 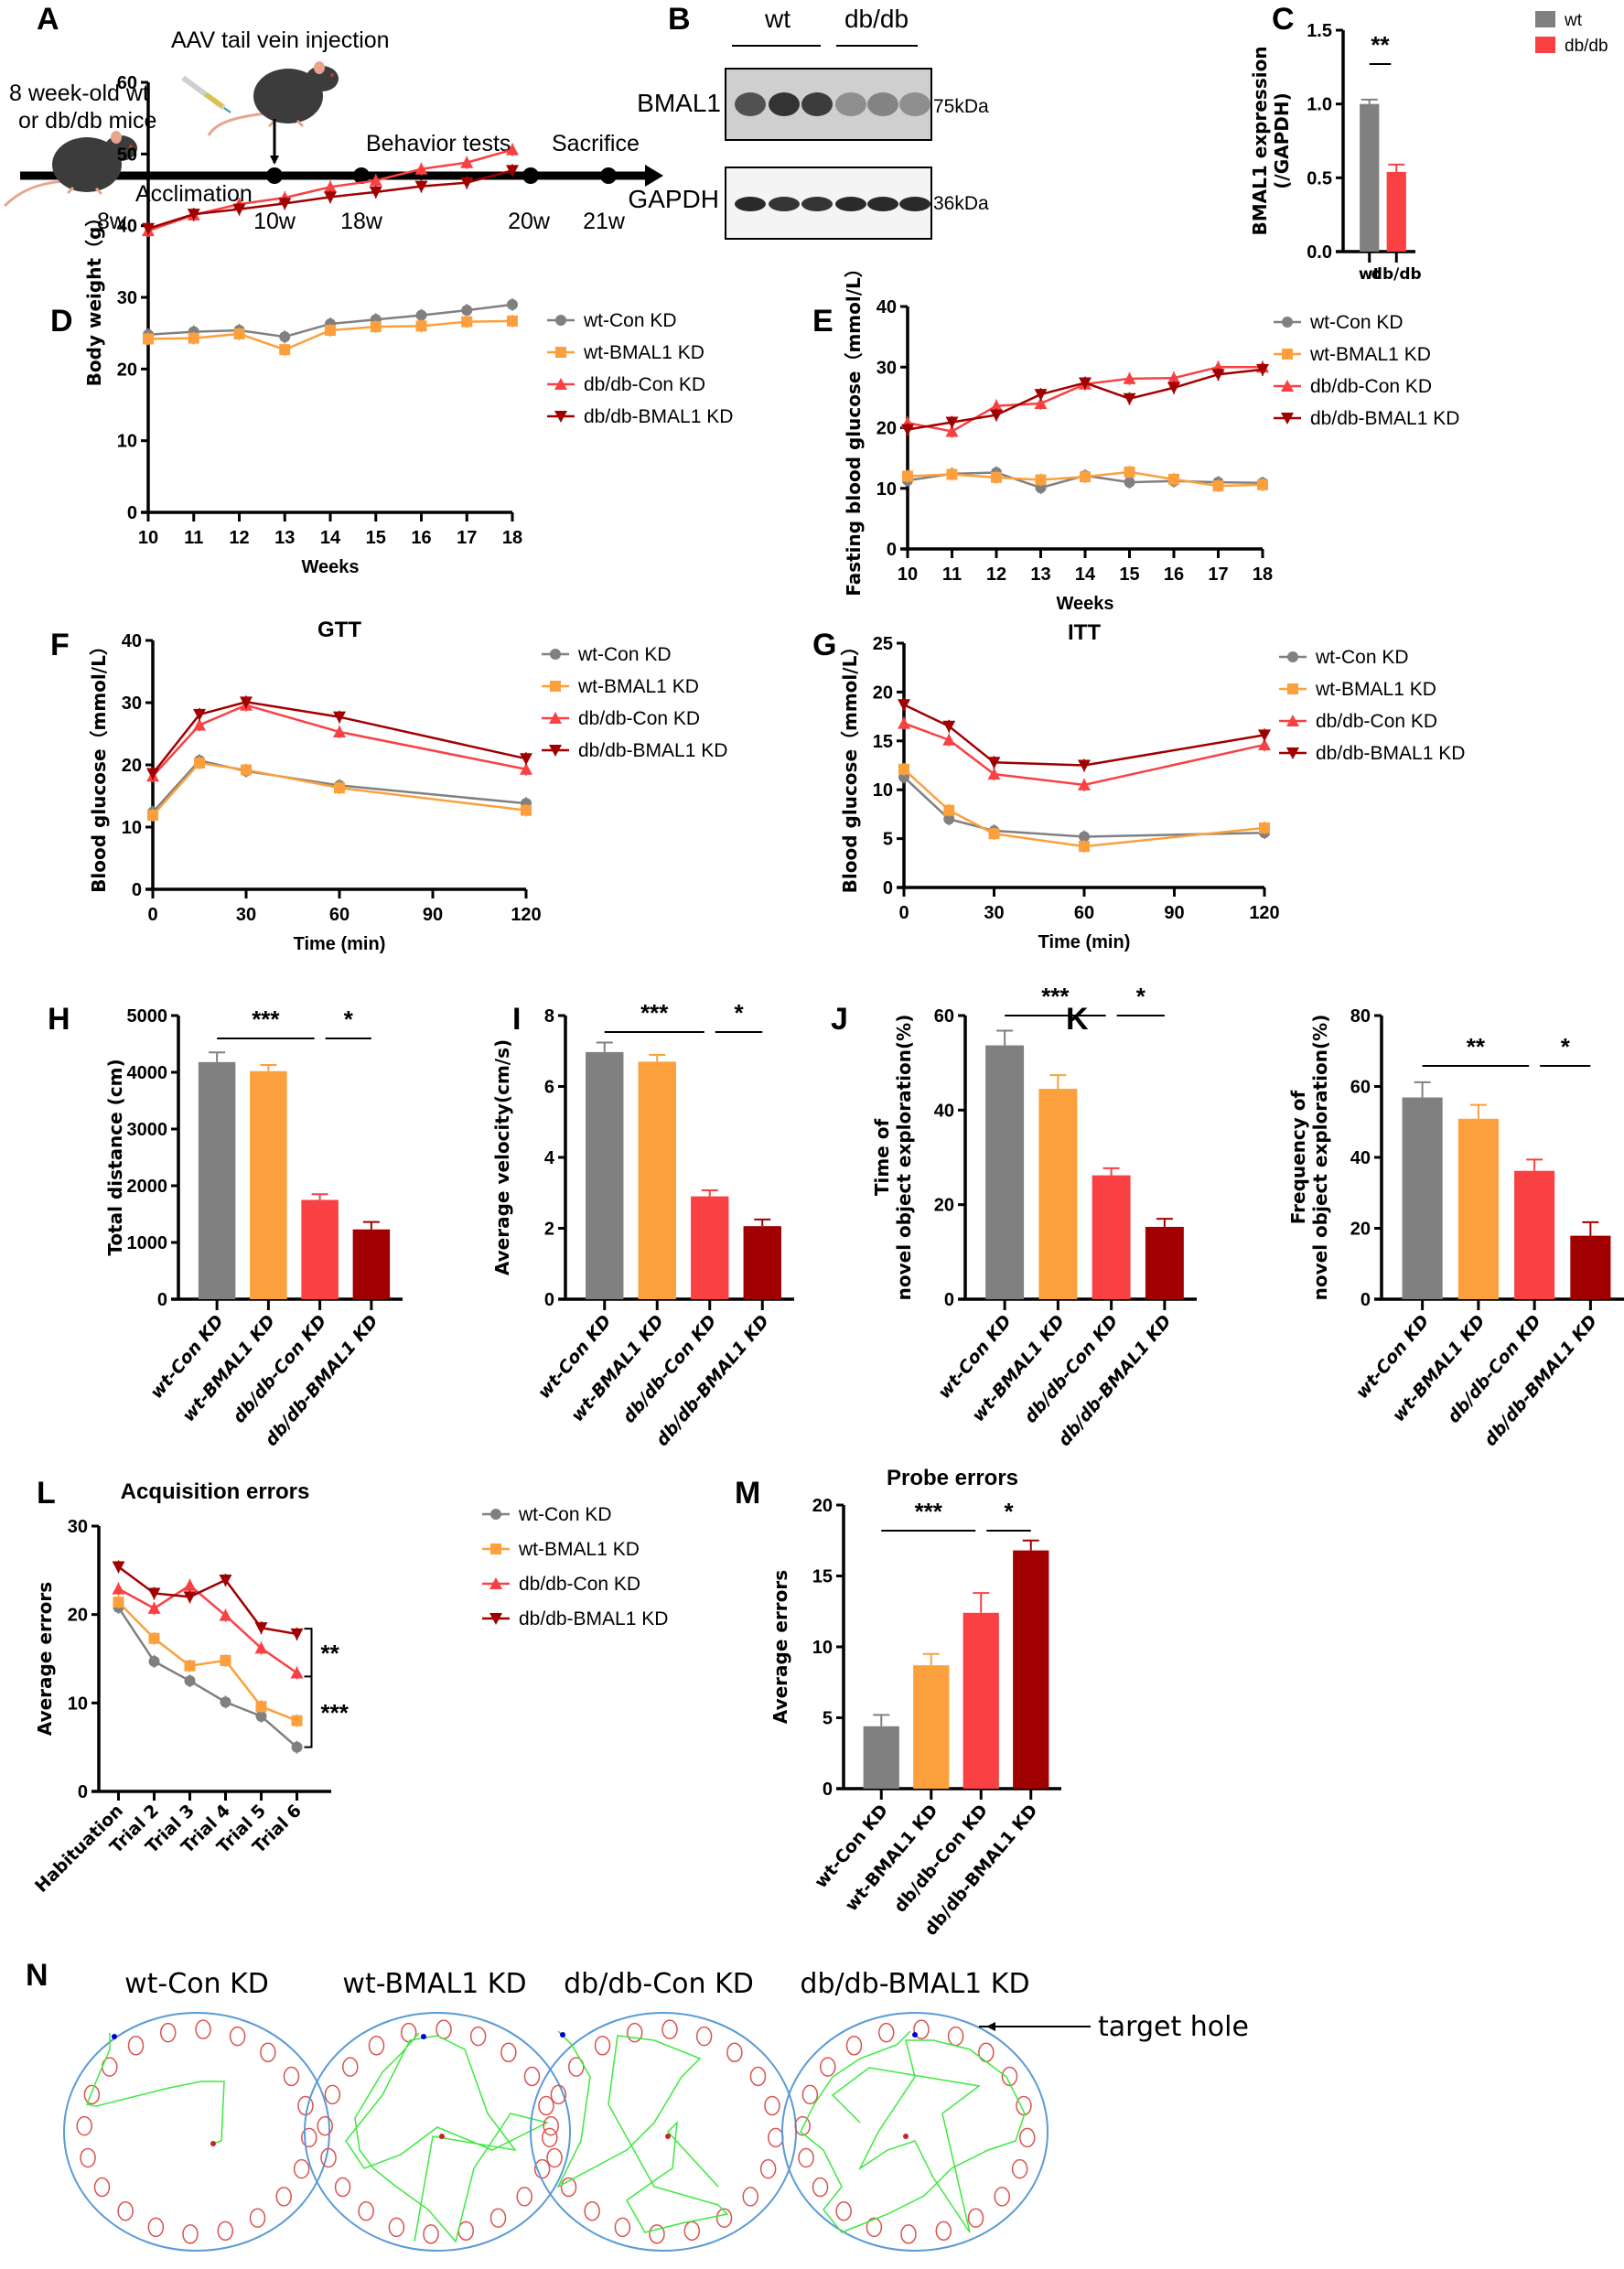 I want to click on y-tick-label: 2, so click(x=549, y=1230).